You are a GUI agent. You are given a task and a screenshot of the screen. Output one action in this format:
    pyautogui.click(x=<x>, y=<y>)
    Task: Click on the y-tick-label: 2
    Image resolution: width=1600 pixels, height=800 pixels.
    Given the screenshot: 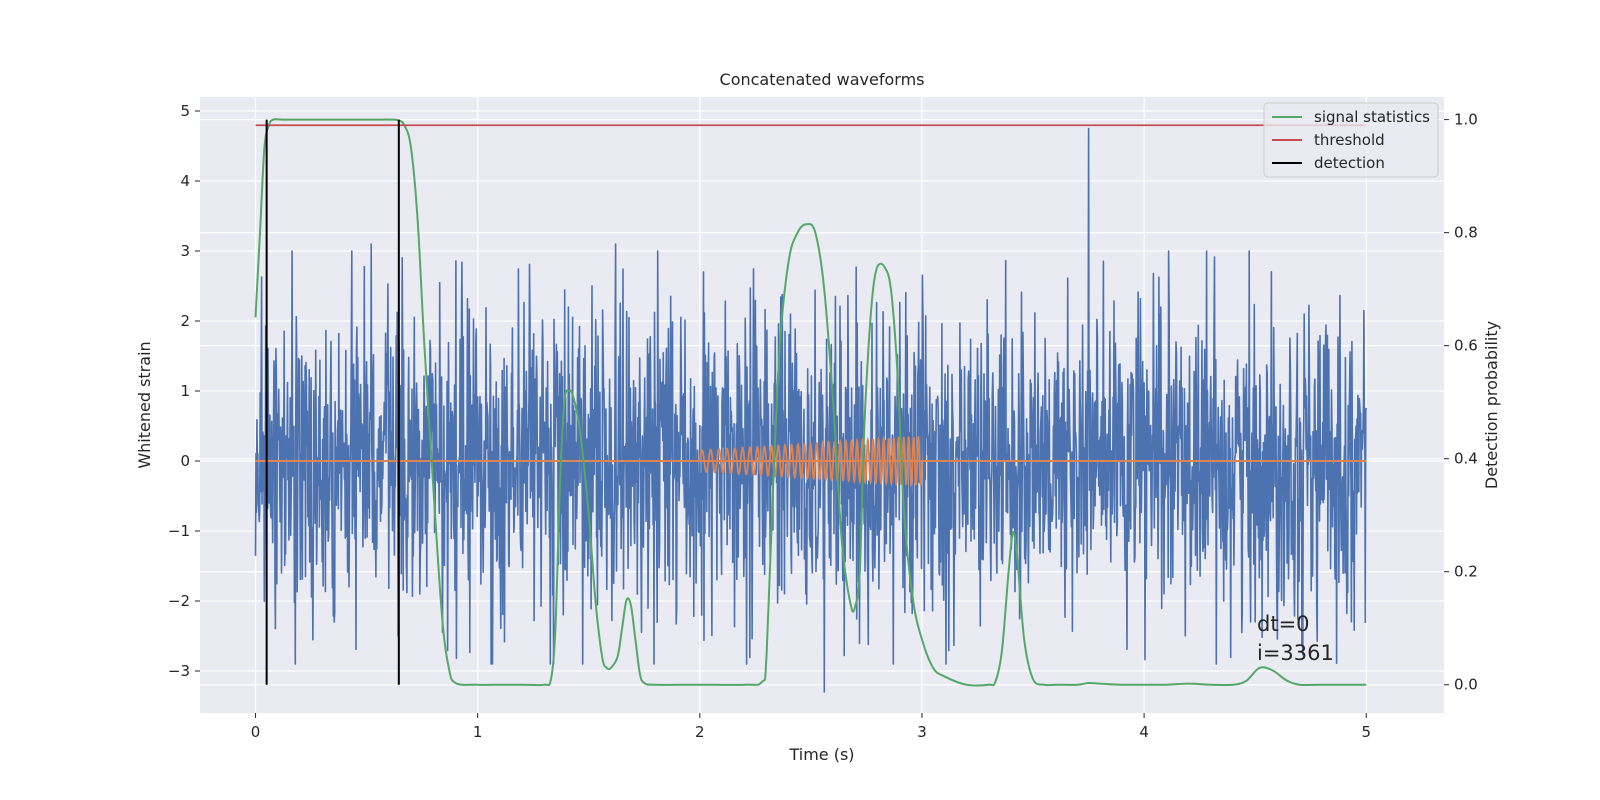 What is the action you would take?
    pyautogui.click(x=185, y=321)
    